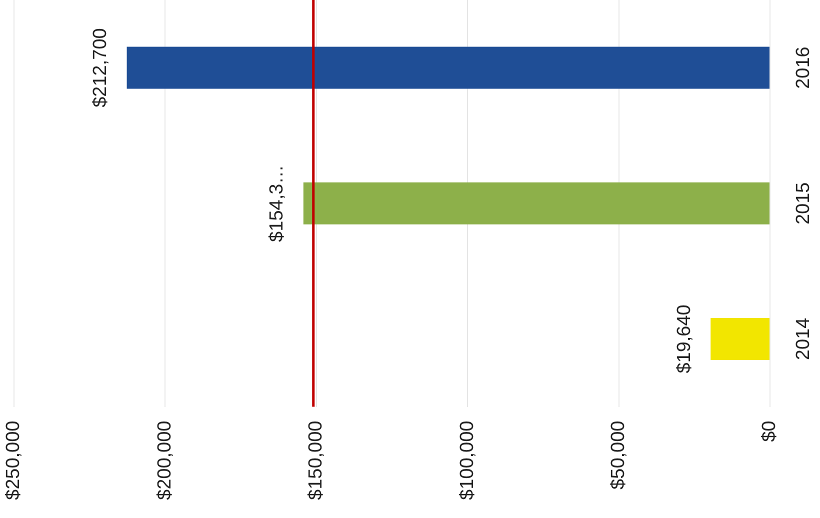 This screenshot has width=820, height=518. I want to click on data-label: $212,700, so click(101, 68).